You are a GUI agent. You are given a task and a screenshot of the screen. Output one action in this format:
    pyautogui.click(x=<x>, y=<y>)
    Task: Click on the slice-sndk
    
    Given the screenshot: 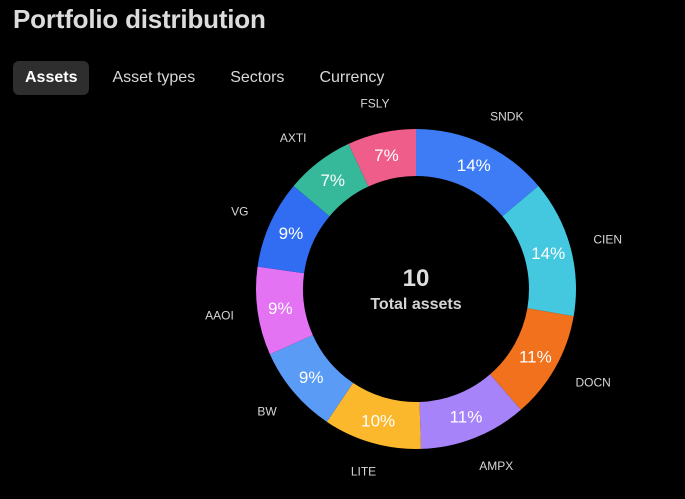 What is the action you would take?
    pyautogui.click(x=477, y=173)
    